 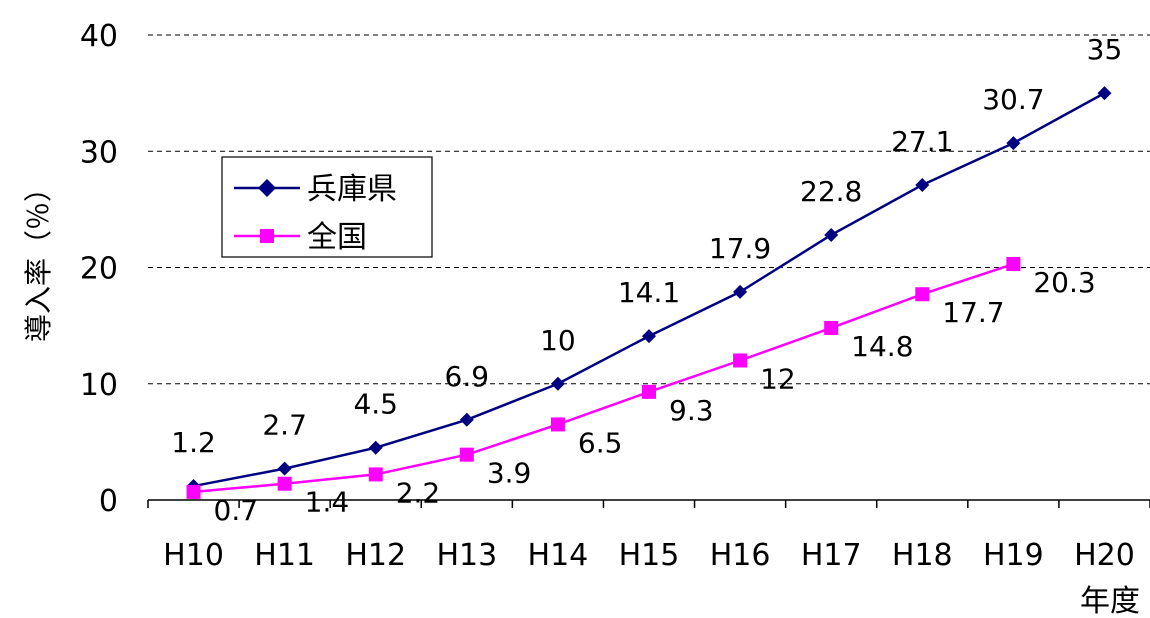 I want to click on data-label: 6.9, so click(x=467, y=376).